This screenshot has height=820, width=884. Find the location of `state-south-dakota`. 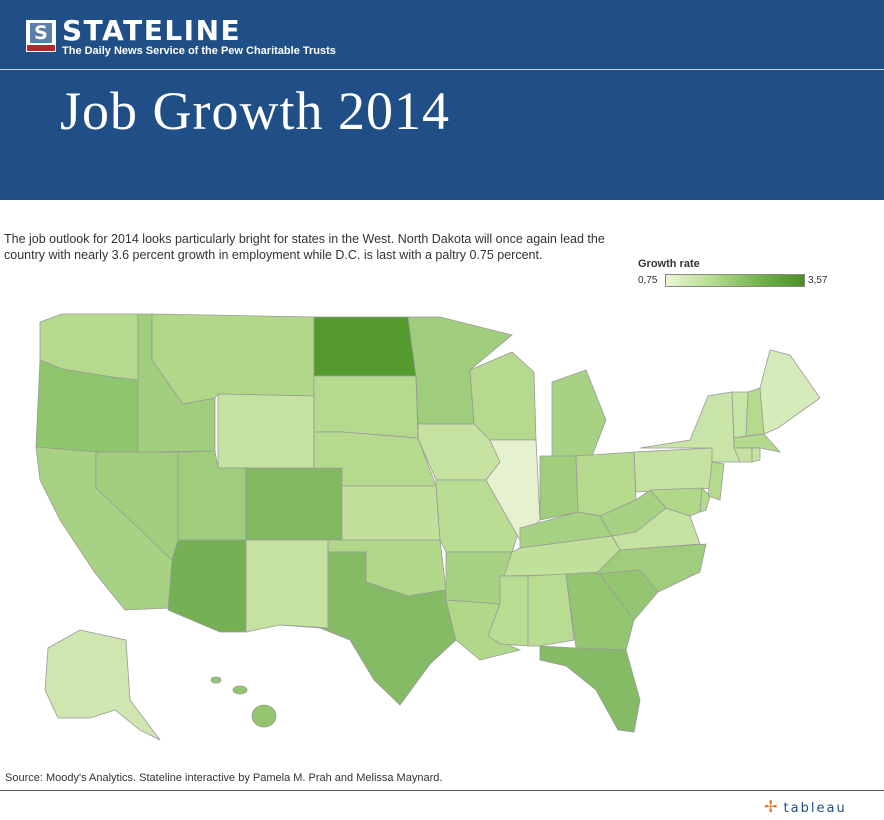

state-south-dakota is located at coordinates (366, 407).